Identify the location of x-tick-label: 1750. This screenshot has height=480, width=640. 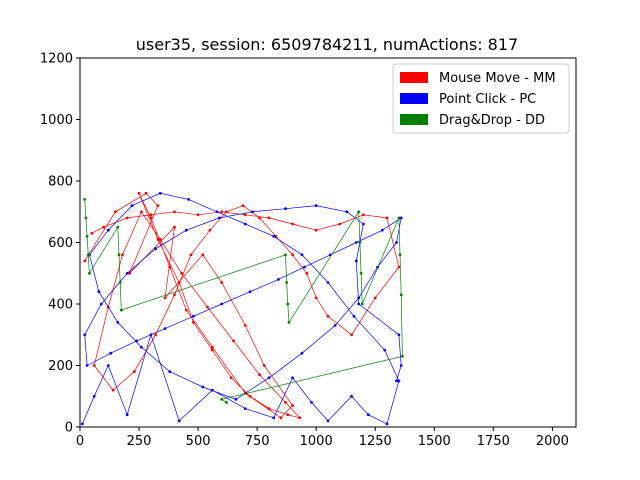
(493, 441).